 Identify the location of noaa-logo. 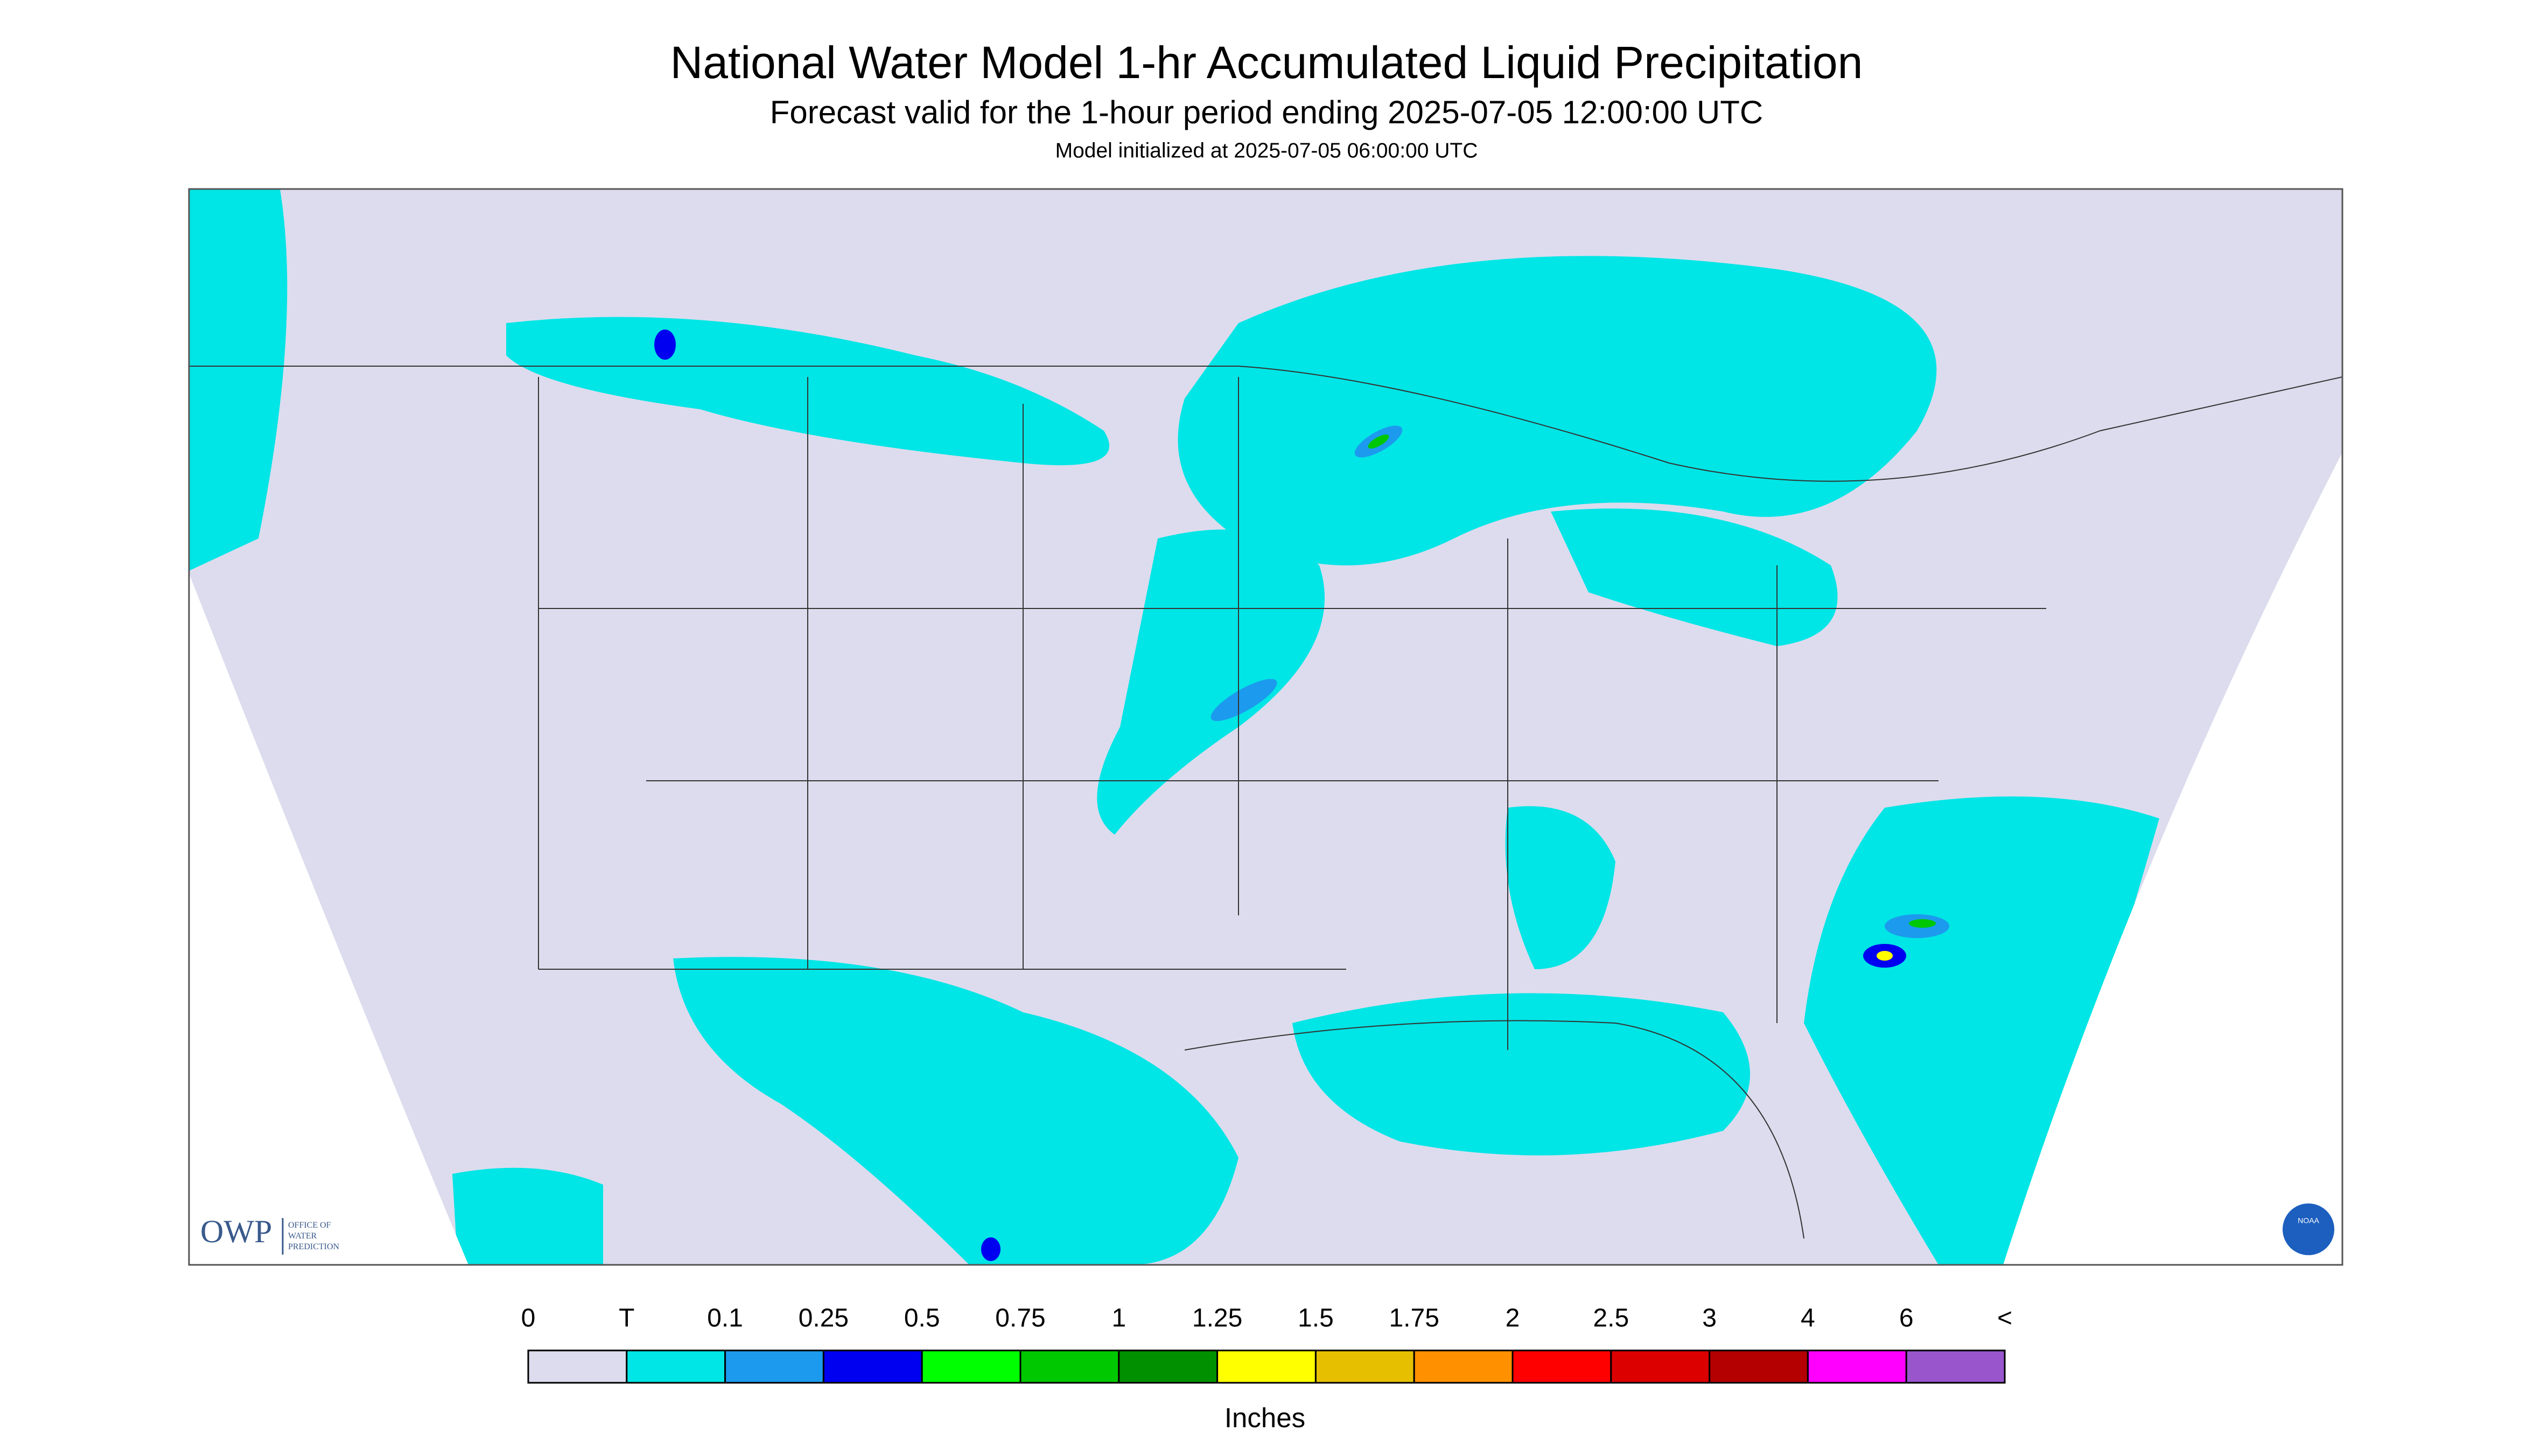
(2308, 1229).